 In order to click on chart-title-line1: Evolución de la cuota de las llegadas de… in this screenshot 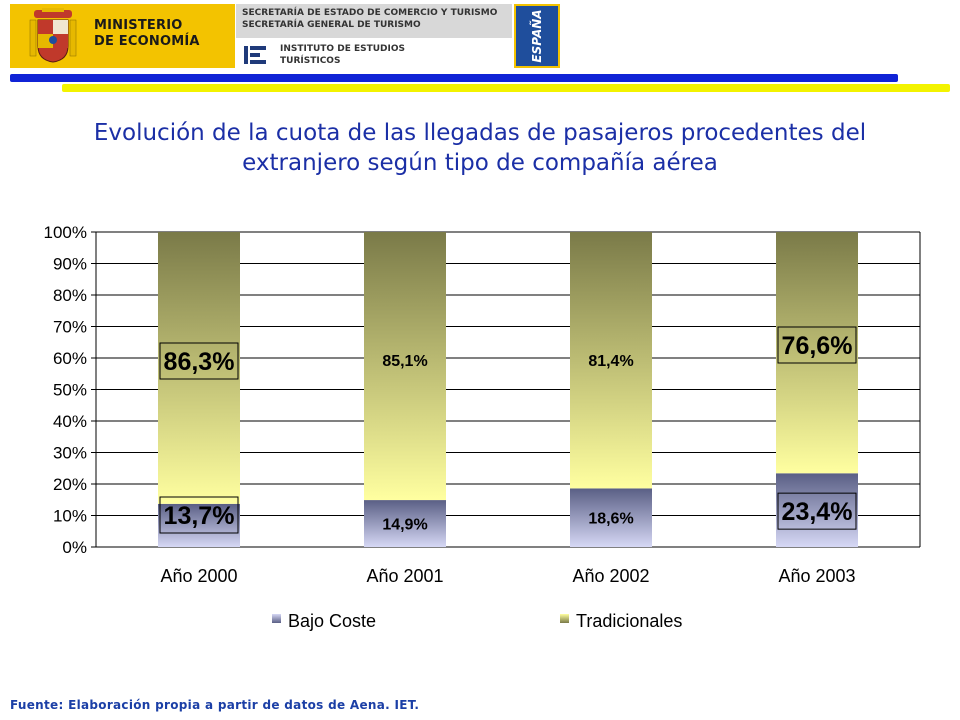, I will do `click(480, 133)`.